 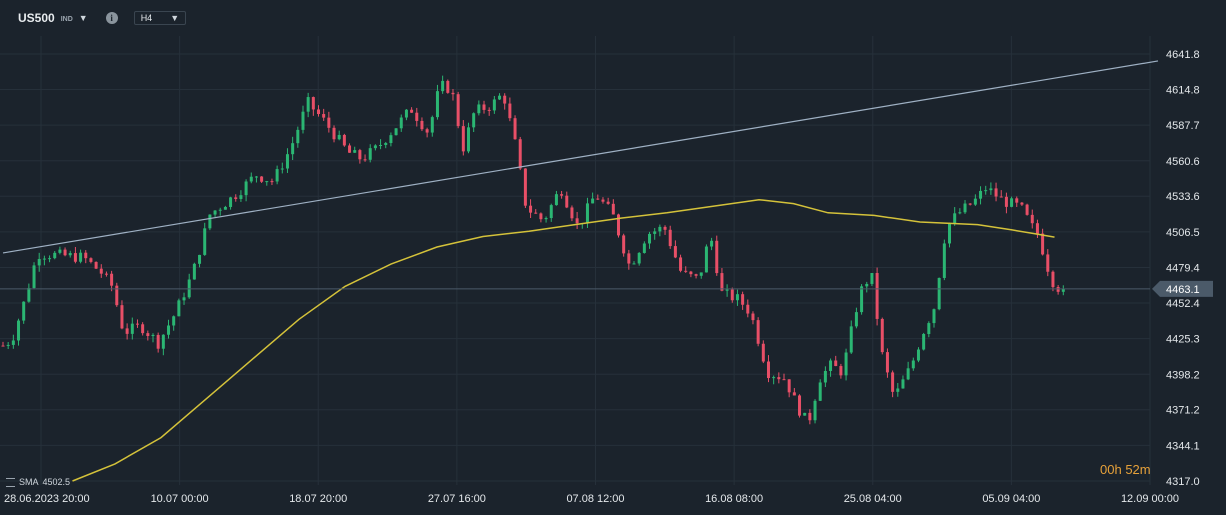 I want to click on y-axis-tick-label: 4371.2, so click(x=1183, y=411).